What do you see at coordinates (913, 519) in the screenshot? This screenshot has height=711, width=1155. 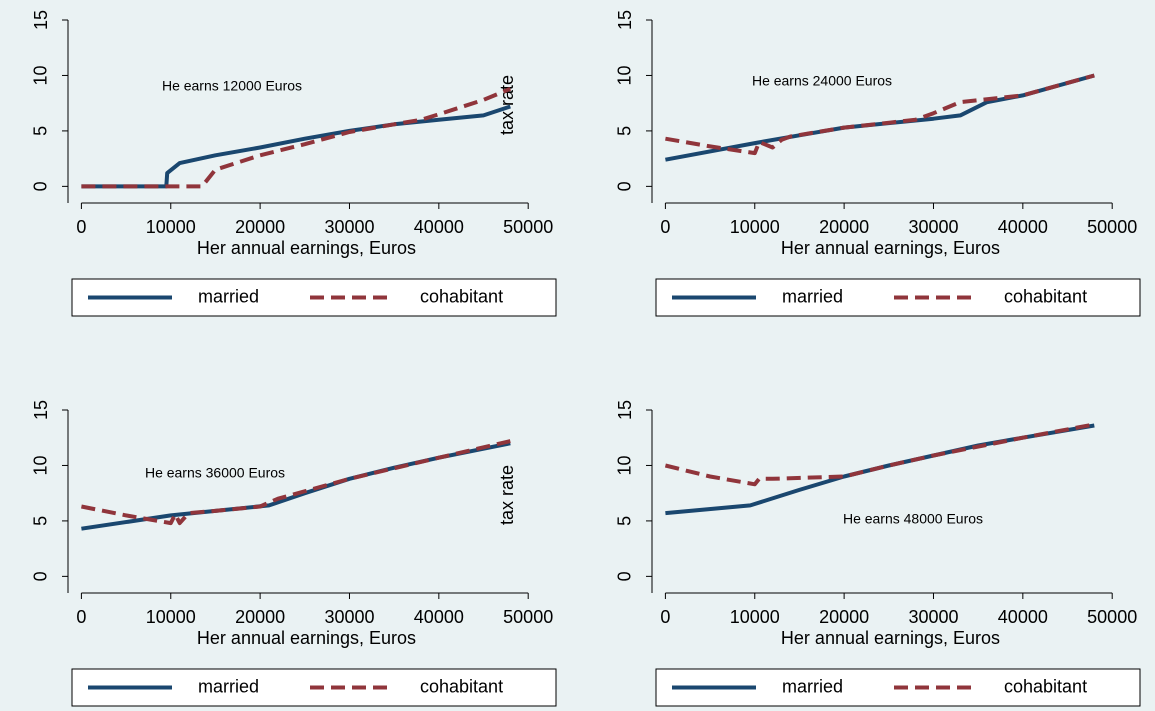 I see `annotation: He earns 48000 Euros` at bounding box center [913, 519].